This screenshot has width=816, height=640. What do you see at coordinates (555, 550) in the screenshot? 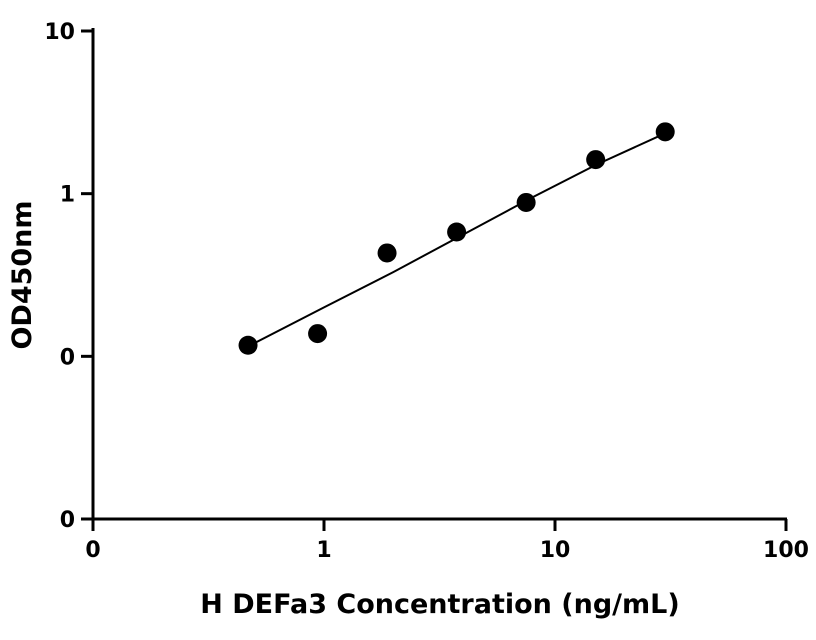
I see `x-tick-label: 10` at bounding box center [555, 550].